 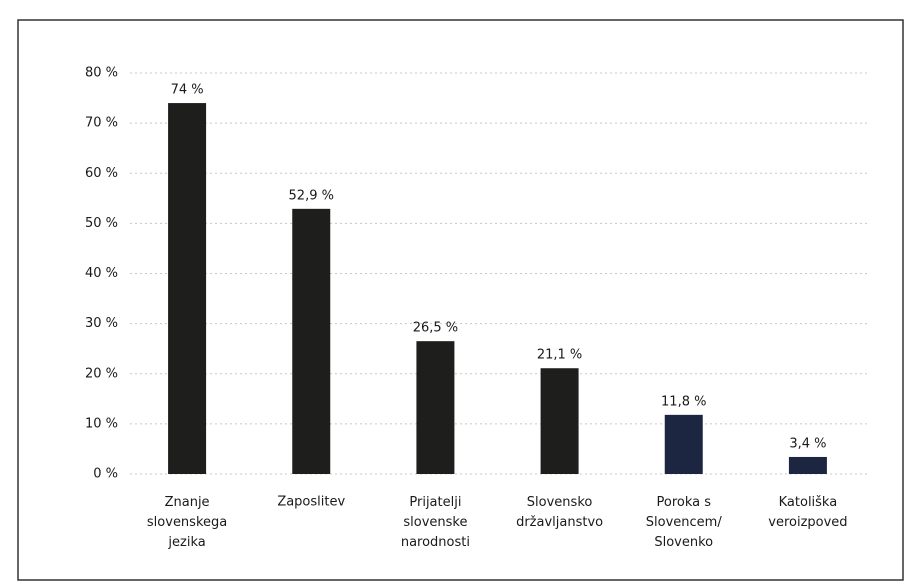 I want to click on y-tick-label: 0 %, so click(x=105, y=474).